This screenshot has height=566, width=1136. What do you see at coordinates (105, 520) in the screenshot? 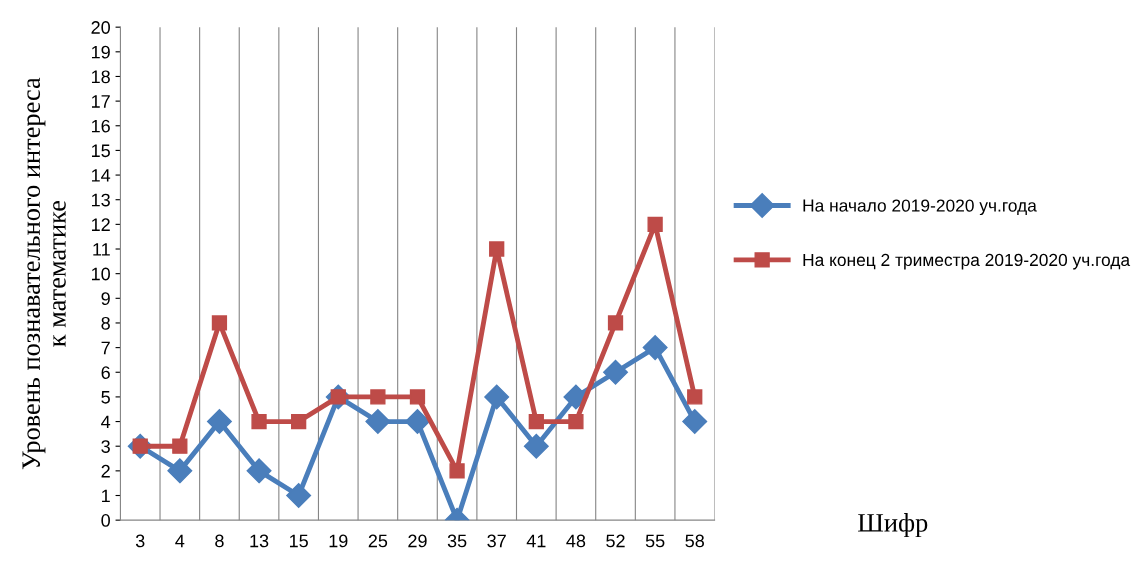
I see `y-tick-label: 0` at bounding box center [105, 520].